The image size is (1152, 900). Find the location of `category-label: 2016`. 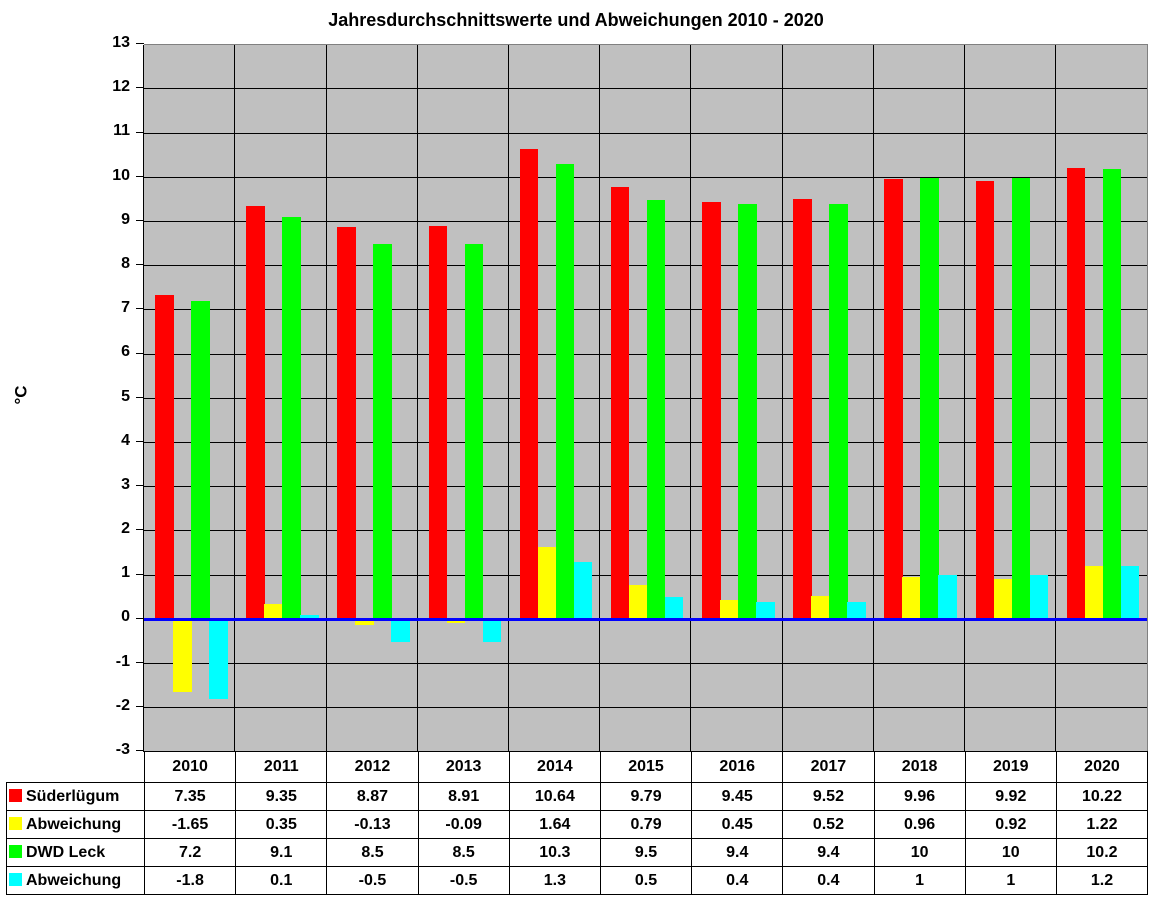

category-label: 2016 is located at coordinates (737, 767).